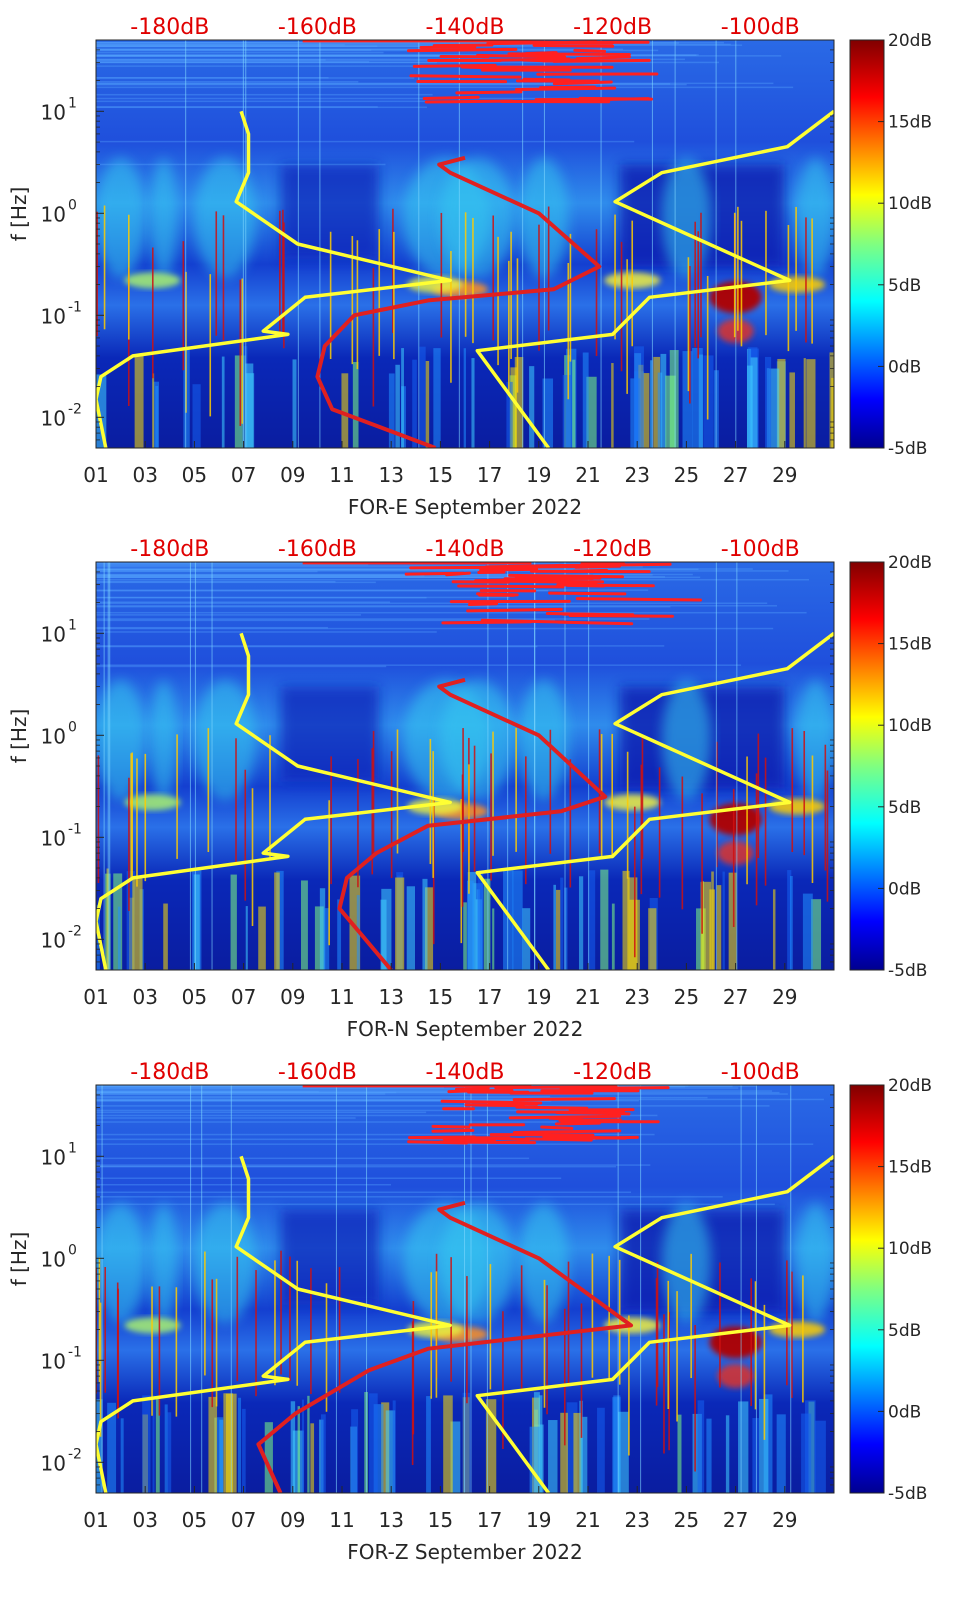  Describe the element at coordinates (243, 475) in the screenshot. I see `x-tick-label: 07` at that location.